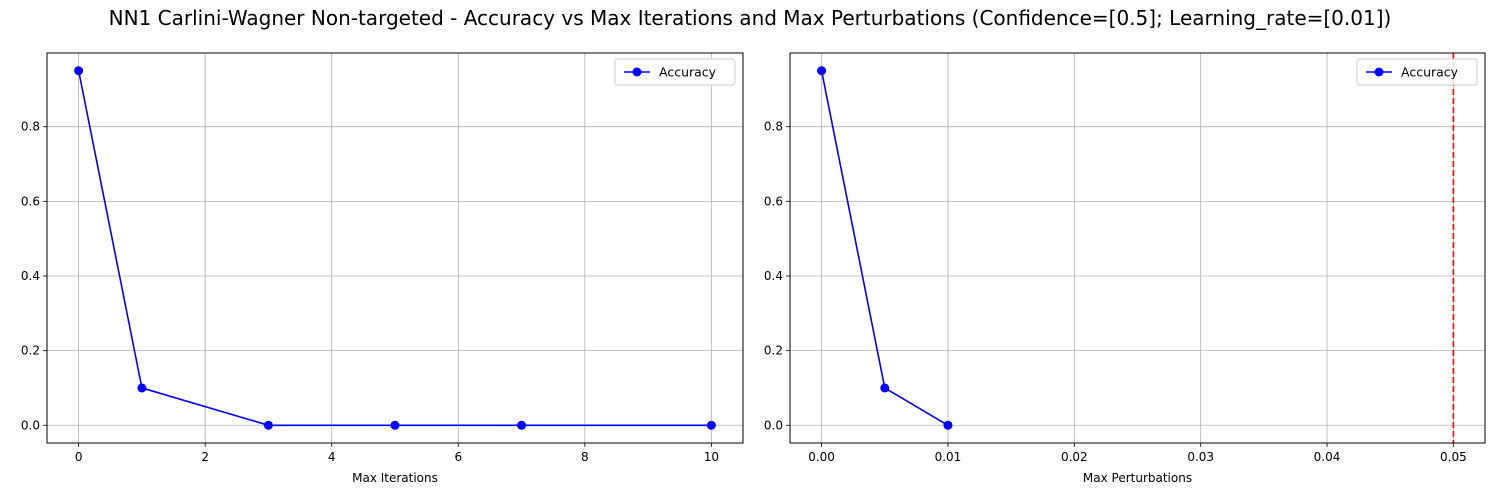  Describe the element at coordinates (205, 457) in the screenshot. I see `x-tick-label: 2` at that location.